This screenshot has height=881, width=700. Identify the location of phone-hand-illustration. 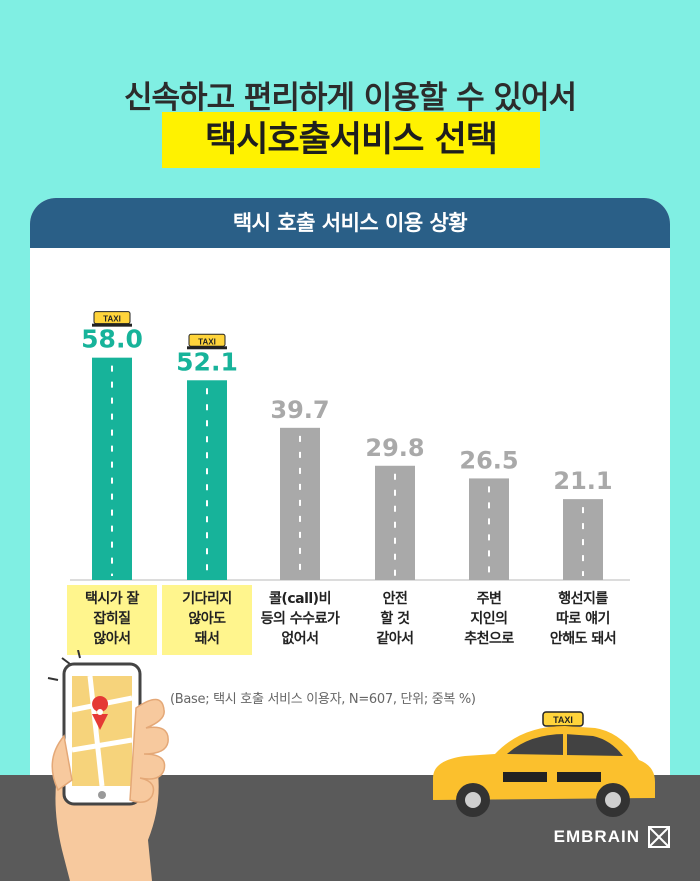
(108, 765).